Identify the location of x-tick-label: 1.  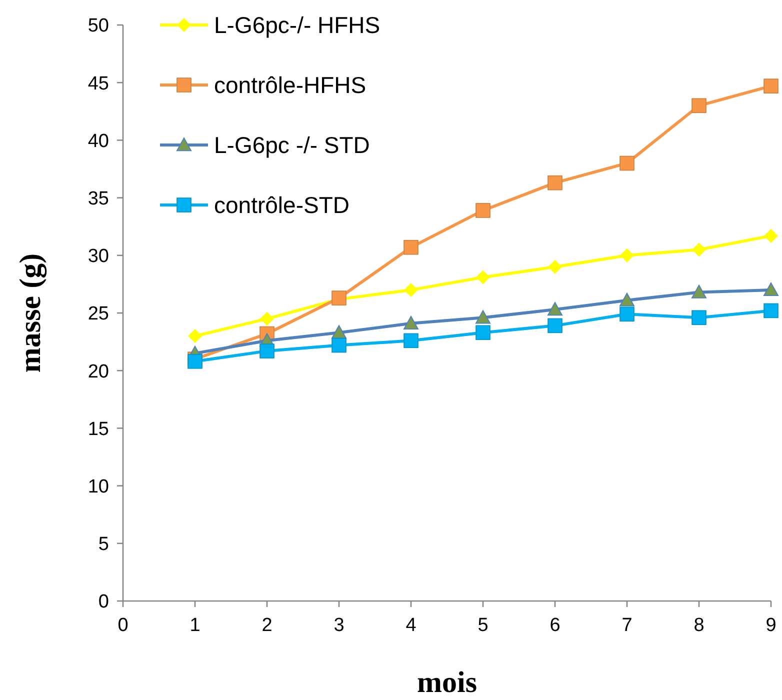
(195, 625).